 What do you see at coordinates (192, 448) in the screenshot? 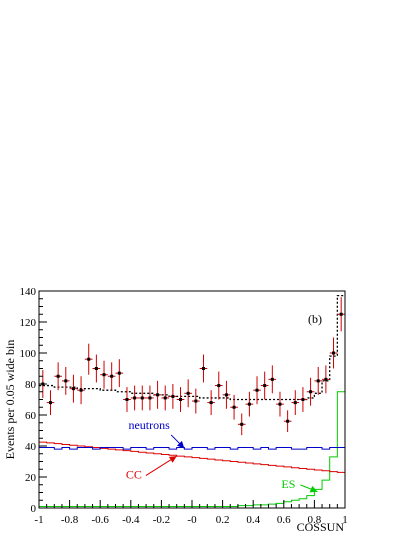
I see `series-neutrons-line` at bounding box center [192, 448].